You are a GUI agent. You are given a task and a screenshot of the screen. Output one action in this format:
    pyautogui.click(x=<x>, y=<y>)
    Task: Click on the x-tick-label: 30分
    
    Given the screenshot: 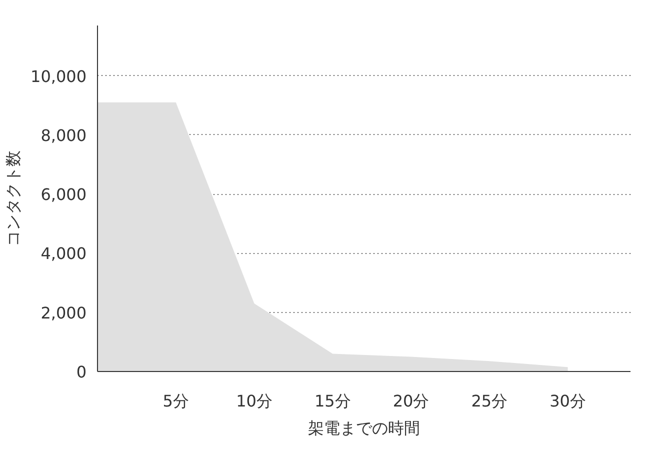 What is the action you would take?
    pyautogui.click(x=568, y=401)
    